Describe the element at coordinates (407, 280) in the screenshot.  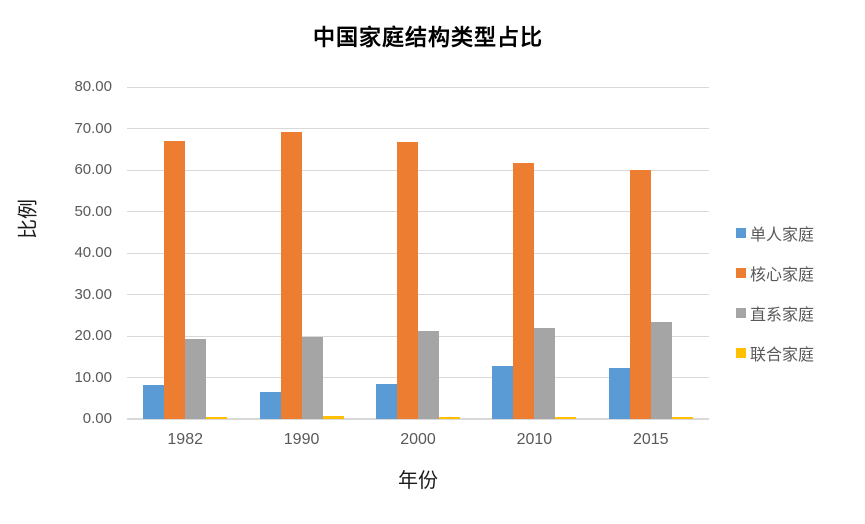
I see `bar-核心家庭-2000` at that location.